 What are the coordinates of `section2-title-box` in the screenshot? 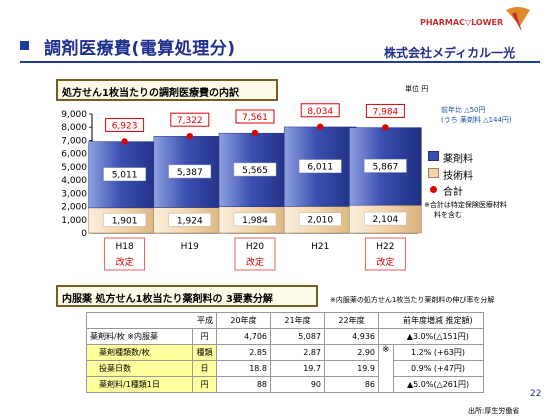 It's located at (187, 296).